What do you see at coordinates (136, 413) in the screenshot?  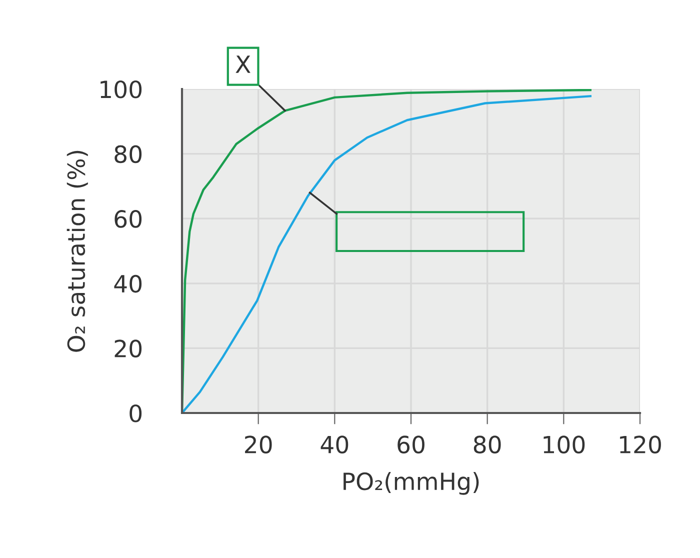 I see `y-tick-label: 0` at bounding box center [136, 413].